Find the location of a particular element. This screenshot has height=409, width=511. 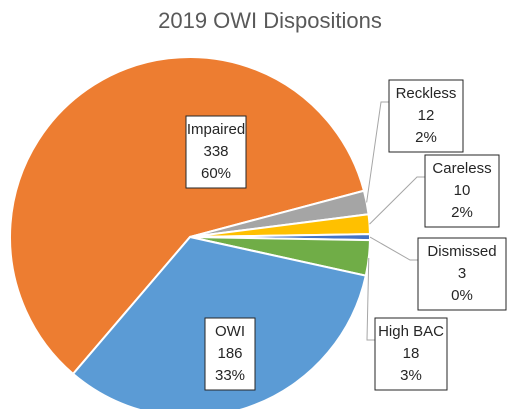

data-label-value: 12 is located at coordinates (426, 115).